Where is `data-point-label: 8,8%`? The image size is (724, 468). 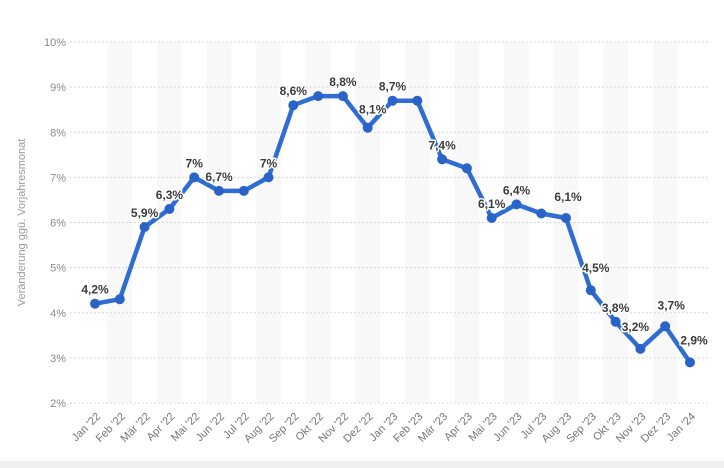
data-point-label: 8,8% is located at coordinates (343, 82).